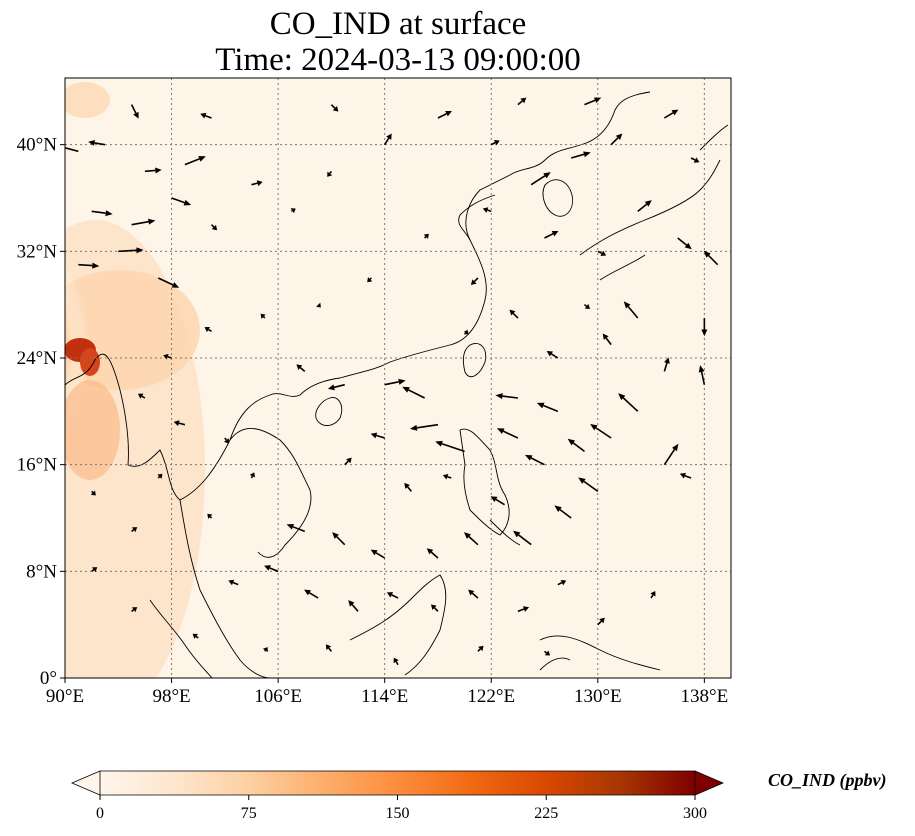 The height and width of the screenshot is (836, 915). I want to click on x-tick-label: 122°E, so click(491, 696).